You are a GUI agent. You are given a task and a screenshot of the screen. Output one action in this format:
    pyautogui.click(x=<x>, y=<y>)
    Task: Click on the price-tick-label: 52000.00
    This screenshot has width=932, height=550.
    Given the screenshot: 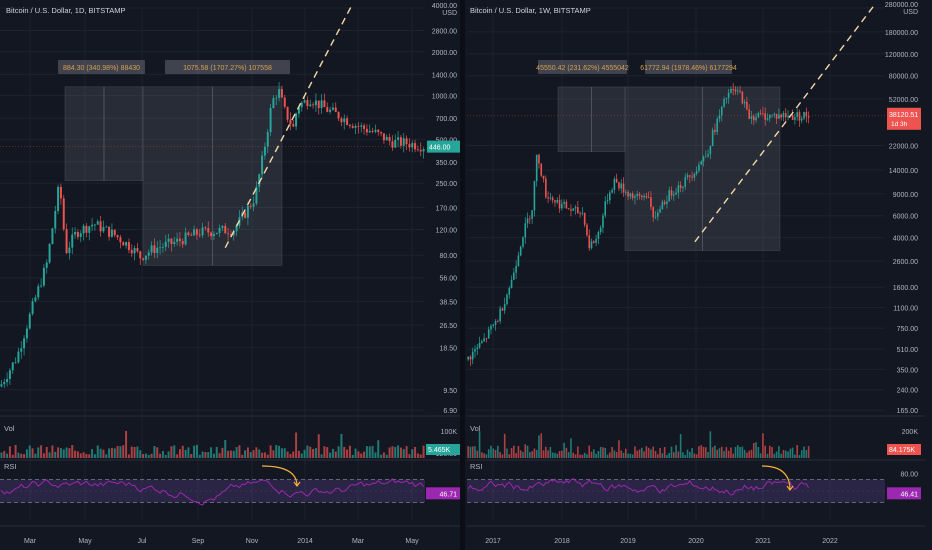 What is the action you would take?
    pyautogui.click(x=903, y=100)
    